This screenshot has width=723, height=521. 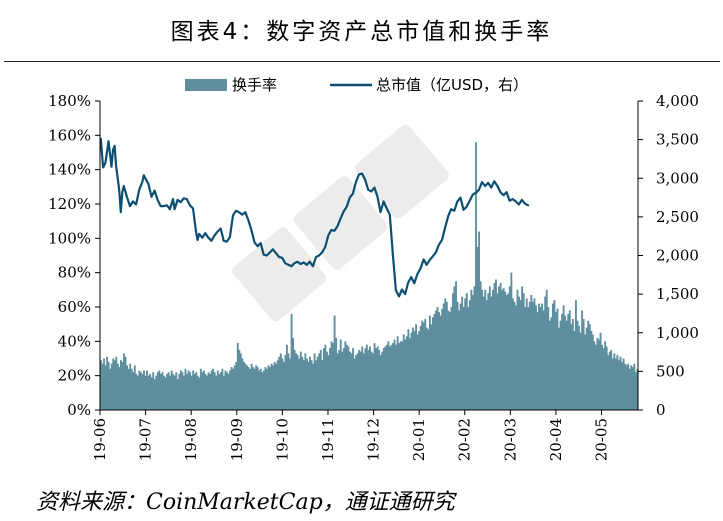 I want to click on y-left-tick-label: 180%, so click(x=69, y=101).